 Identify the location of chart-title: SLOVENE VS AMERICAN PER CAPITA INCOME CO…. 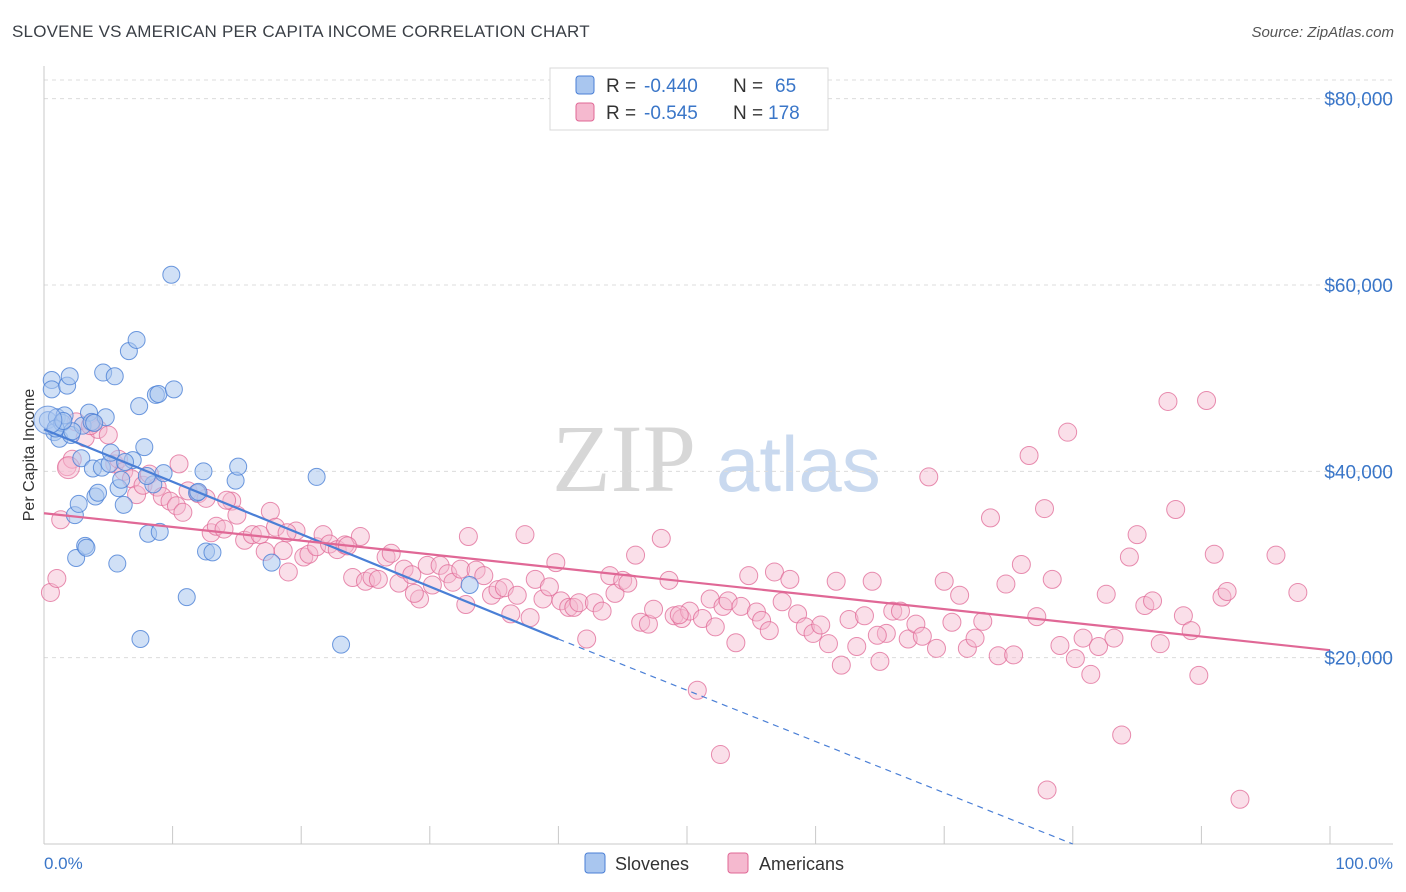
(301, 31).